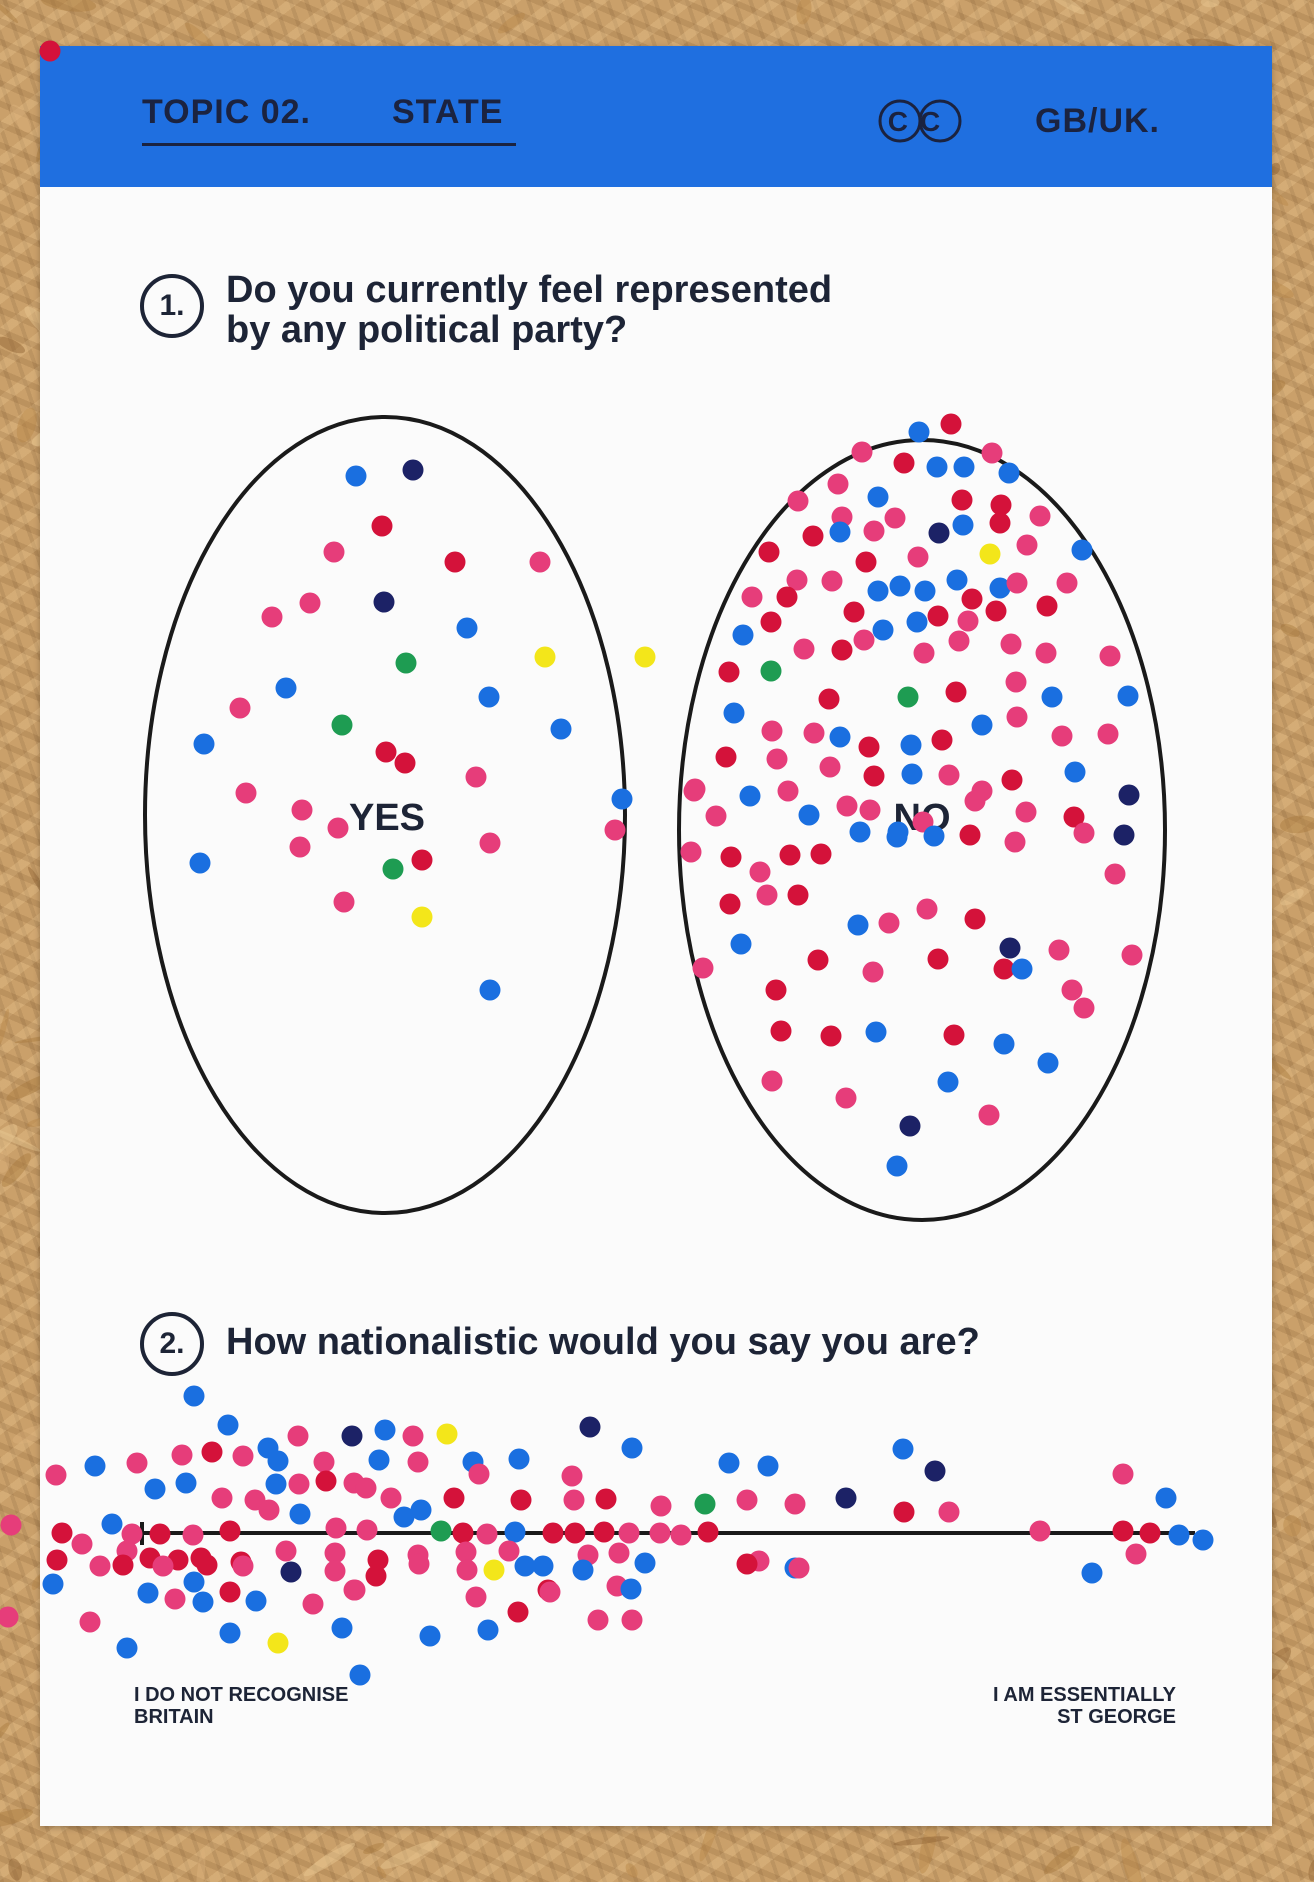 This screenshot has width=1314, height=1882. I want to click on header-underline, so click(329, 144).